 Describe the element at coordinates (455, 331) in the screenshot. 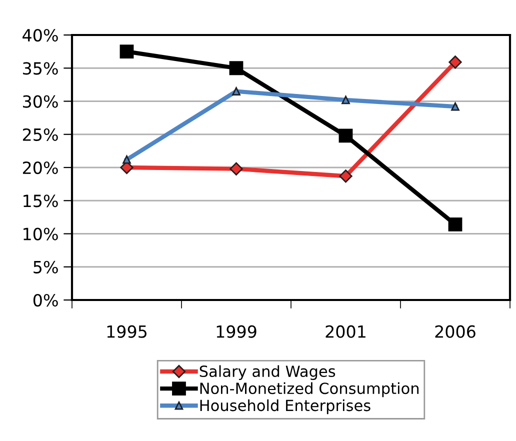

I see `x-tick-label: 2006` at that location.